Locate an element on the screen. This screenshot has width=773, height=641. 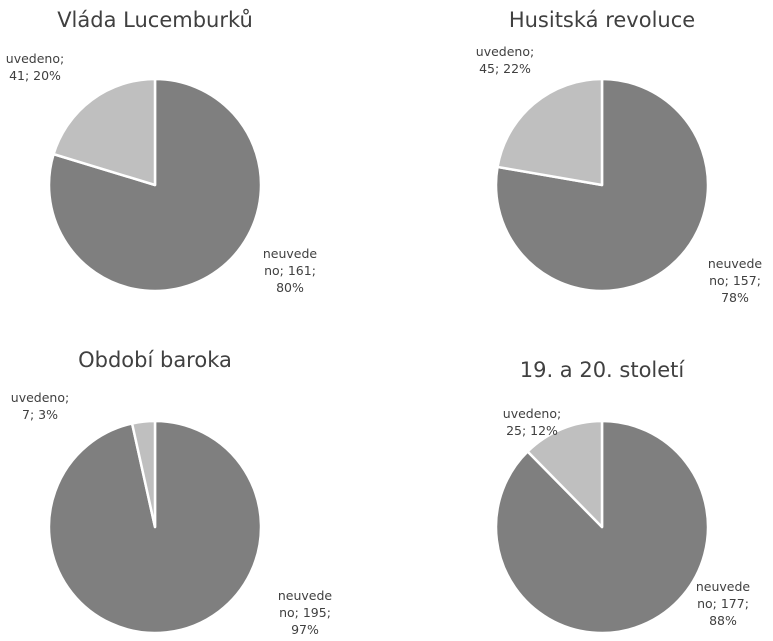
chart-title: Období baroka is located at coordinates (155, 360).